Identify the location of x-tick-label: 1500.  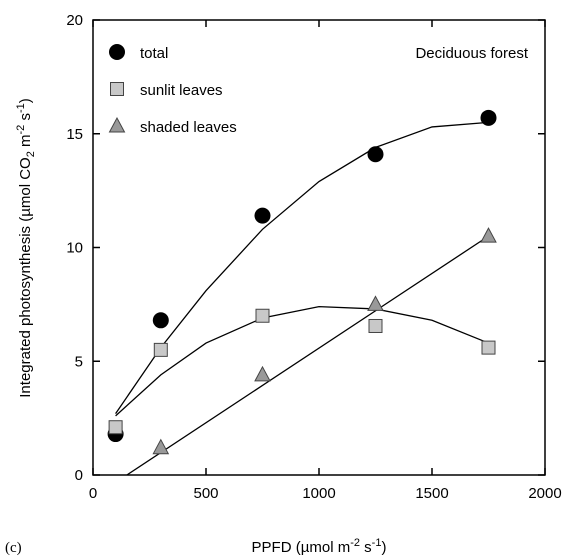
(431, 493).